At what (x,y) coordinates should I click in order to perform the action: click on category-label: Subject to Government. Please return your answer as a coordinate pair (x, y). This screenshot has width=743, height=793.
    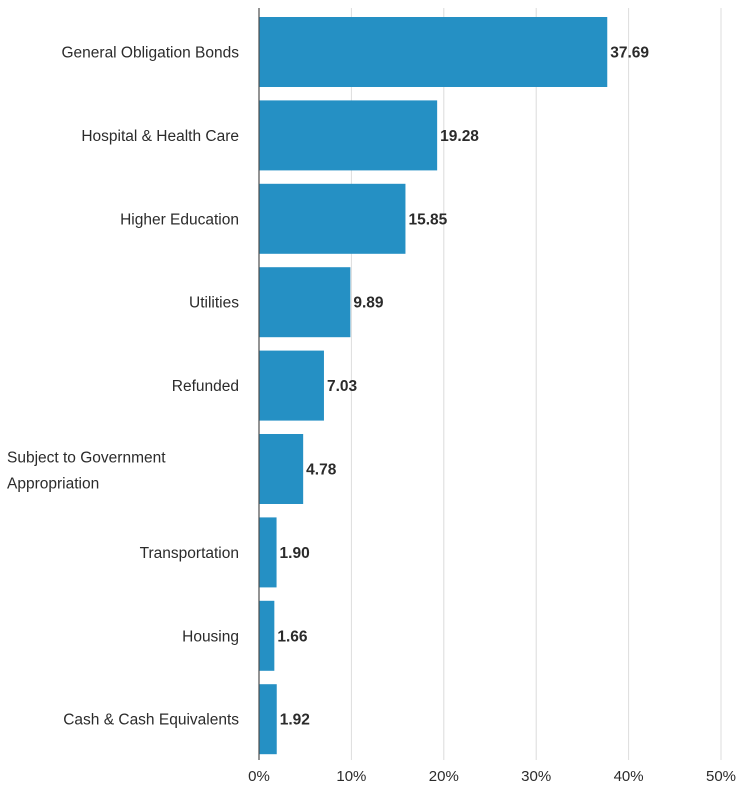
    Looking at the image, I should click on (86, 458).